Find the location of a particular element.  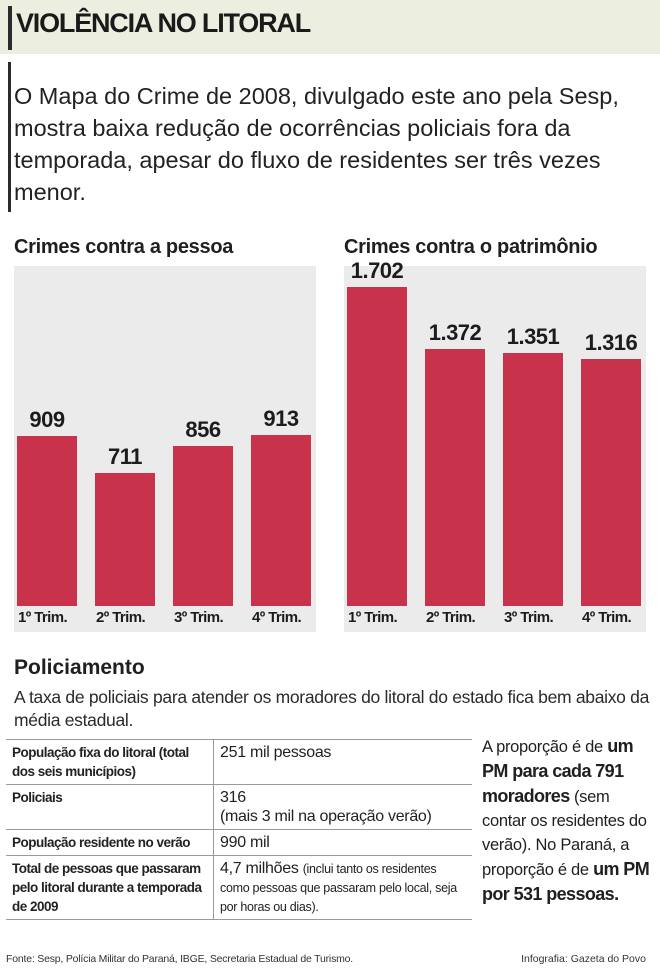

category-label-pessoa-1: 1º Trim. is located at coordinates (43, 617).